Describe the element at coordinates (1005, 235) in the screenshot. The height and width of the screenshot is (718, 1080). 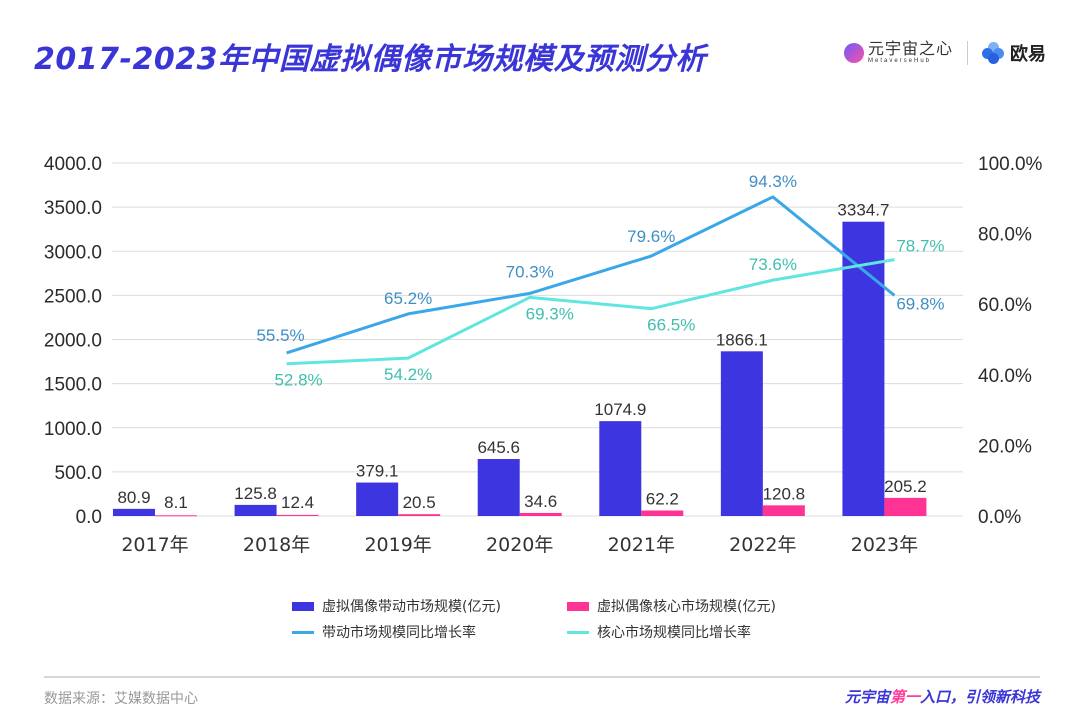
I see `y-right-tick-label: 80.0%` at that location.